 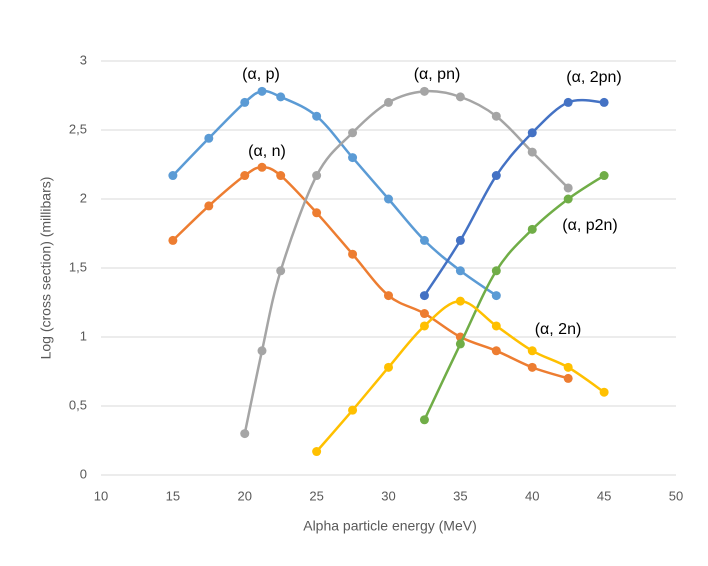 What do you see at coordinates (604, 495) in the screenshot?
I see `x-tick-label: 45` at bounding box center [604, 495].